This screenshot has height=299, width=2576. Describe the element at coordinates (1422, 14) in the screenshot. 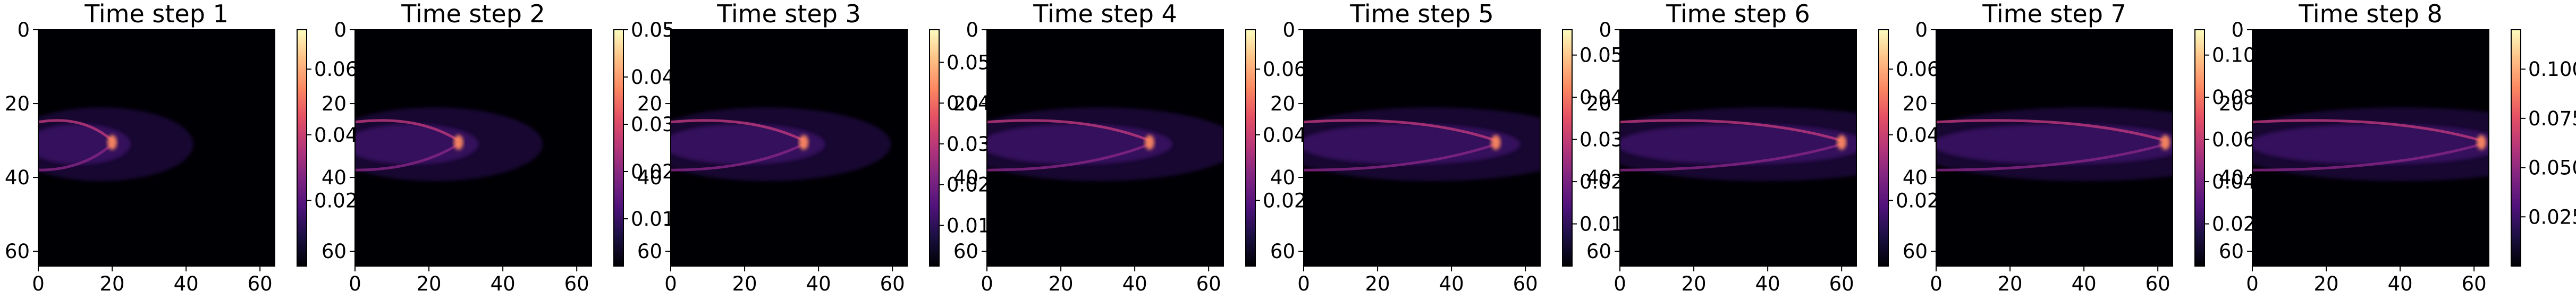

I see `panel-title: Time step 5` at that location.